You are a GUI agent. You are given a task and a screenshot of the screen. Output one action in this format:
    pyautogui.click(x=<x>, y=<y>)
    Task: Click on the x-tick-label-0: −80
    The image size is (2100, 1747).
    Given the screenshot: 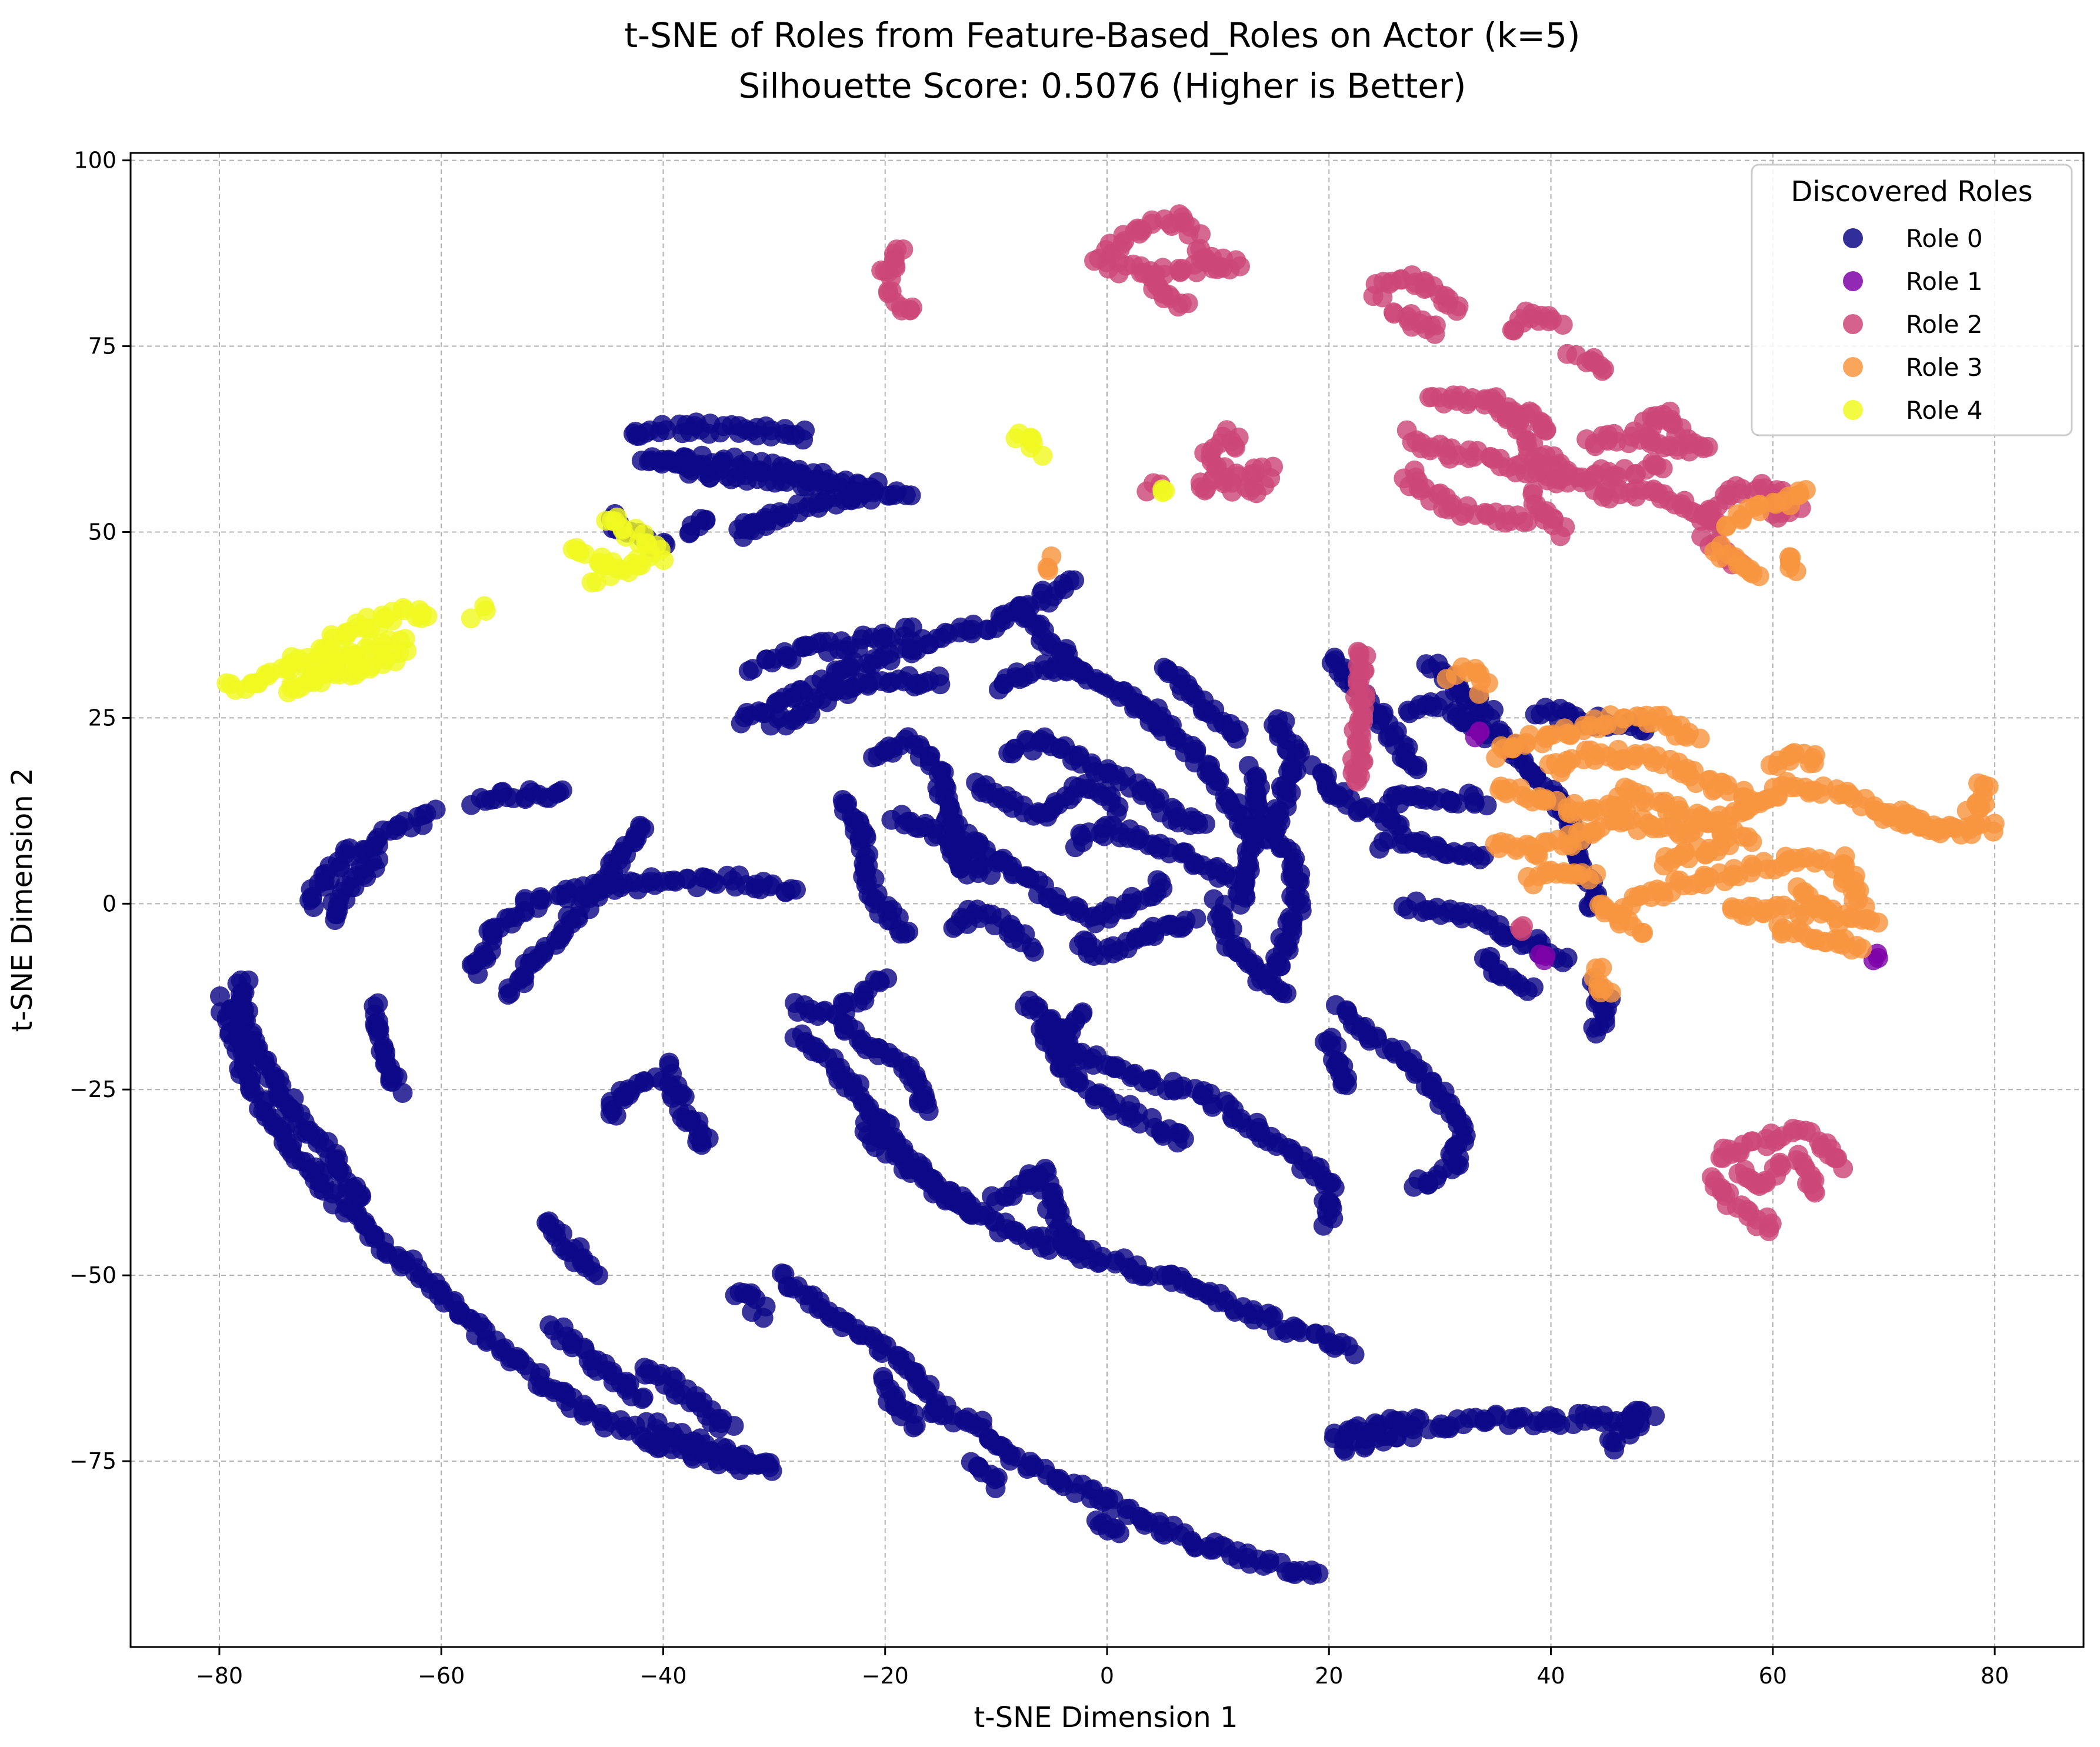 What is the action you would take?
    pyautogui.click(x=219, y=1676)
    